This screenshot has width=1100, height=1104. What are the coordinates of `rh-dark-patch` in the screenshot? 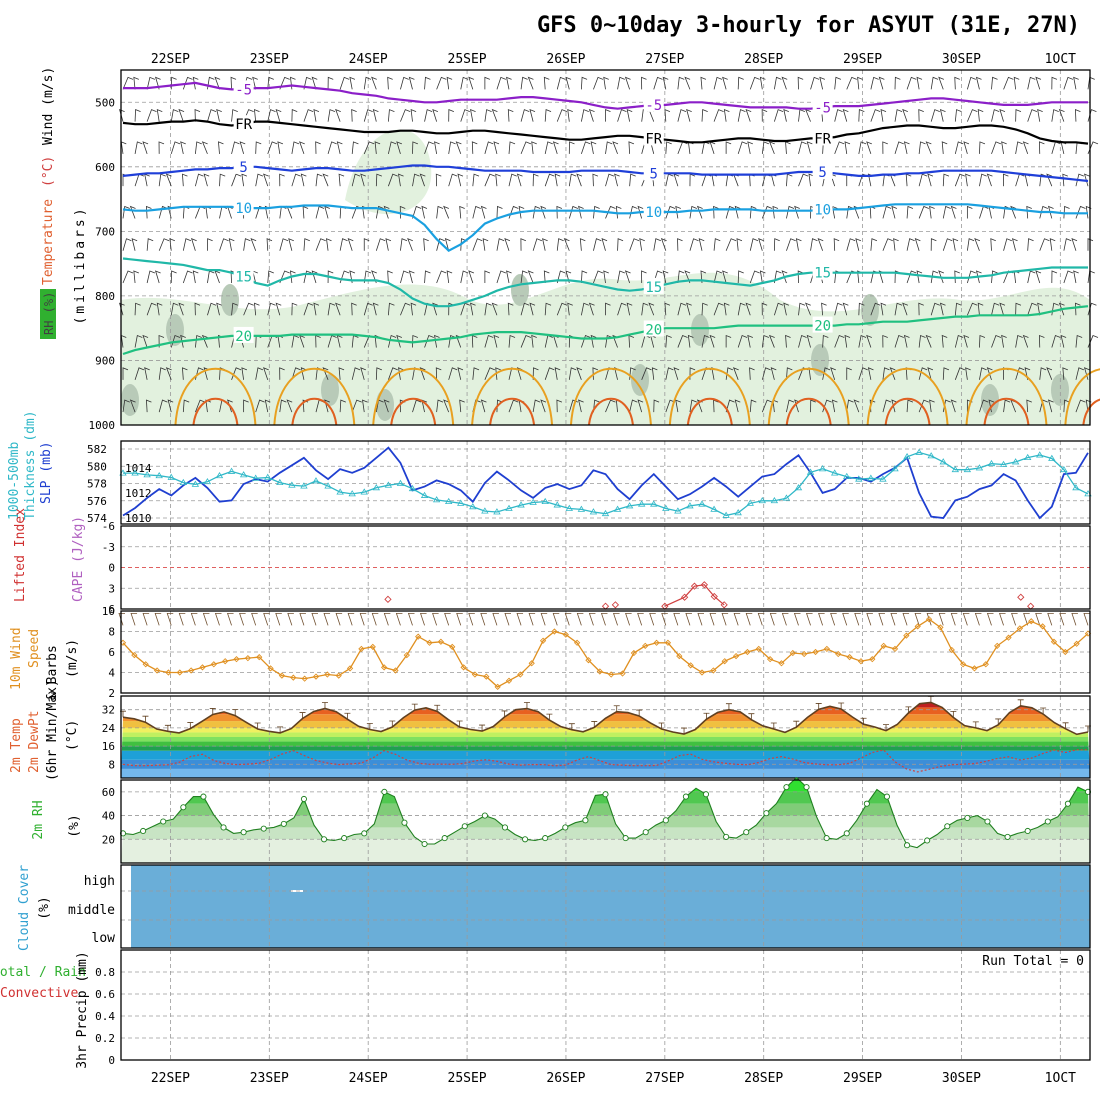 It's located at (820, 360).